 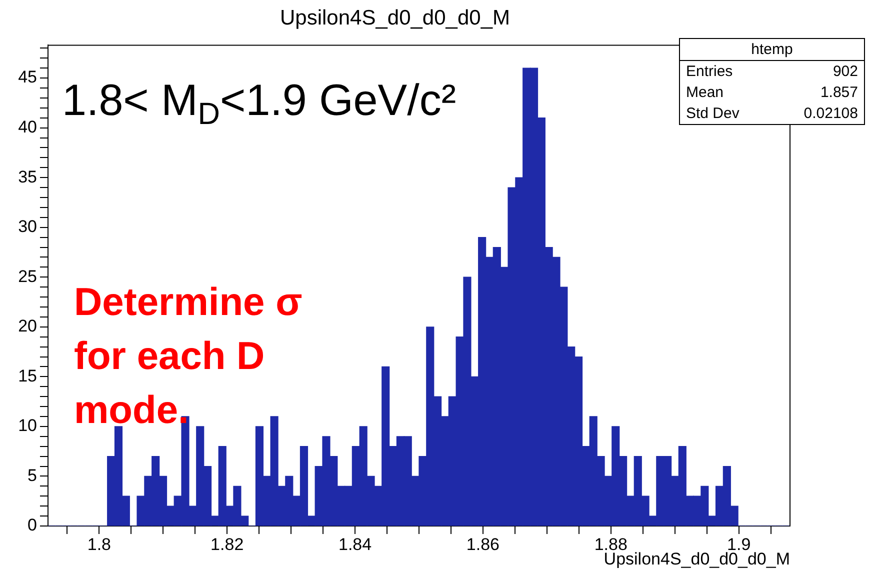 I want to click on text: 902, so click(x=845, y=71).